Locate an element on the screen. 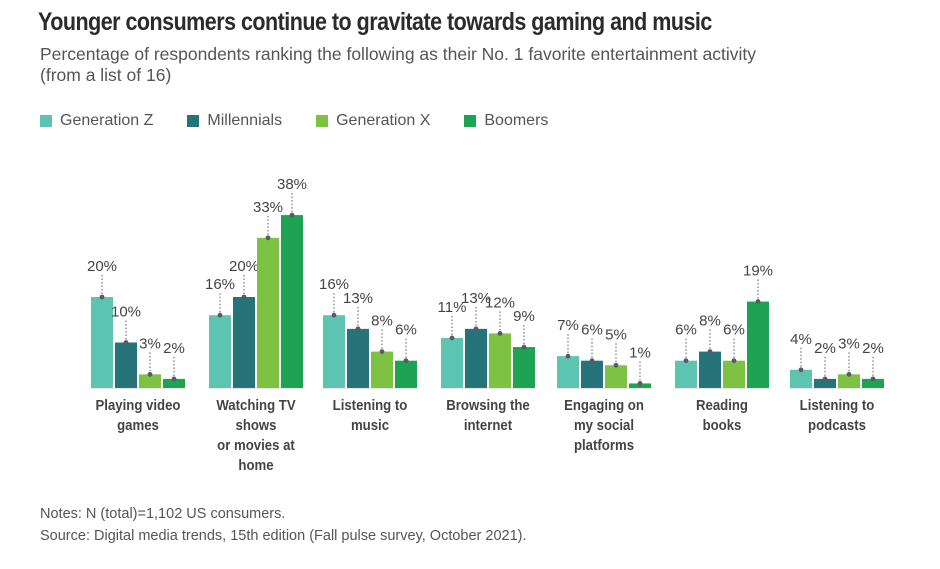 The height and width of the screenshot is (569, 940). data-label: 1% is located at coordinates (640, 352).